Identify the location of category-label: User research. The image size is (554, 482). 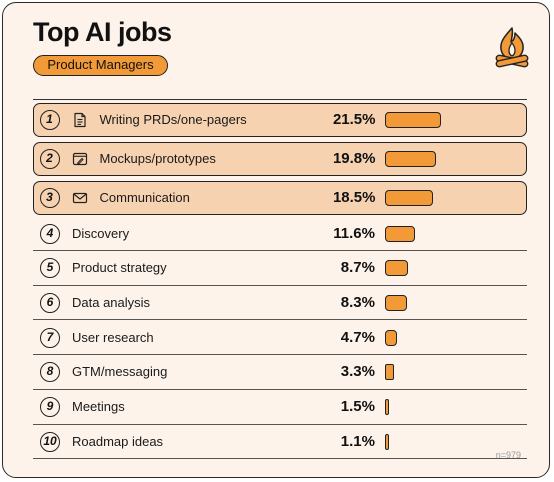
(113, 337).